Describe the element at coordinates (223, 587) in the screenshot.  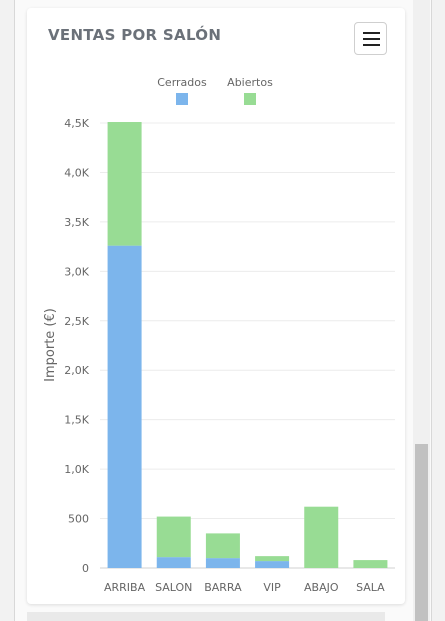
I see `x-tick-label: BARRA` at that location.